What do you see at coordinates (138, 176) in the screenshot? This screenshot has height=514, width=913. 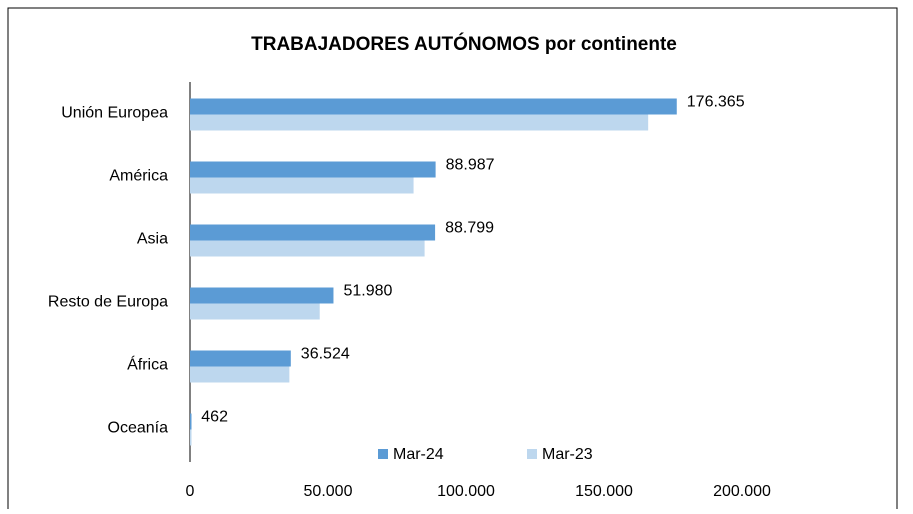 I see `y-tick-label: América` at bounding box center [138, 176].